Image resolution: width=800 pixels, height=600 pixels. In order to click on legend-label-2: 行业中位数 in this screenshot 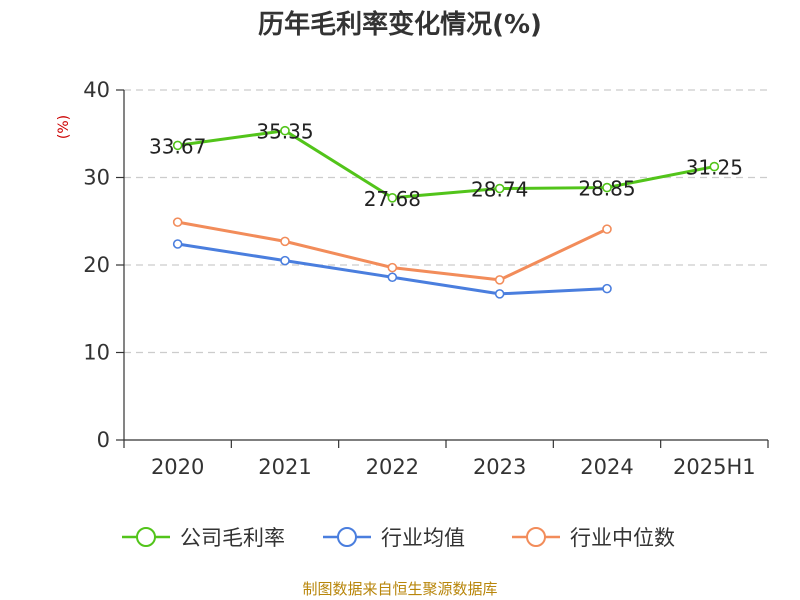, I will do `click(622, 538)`.